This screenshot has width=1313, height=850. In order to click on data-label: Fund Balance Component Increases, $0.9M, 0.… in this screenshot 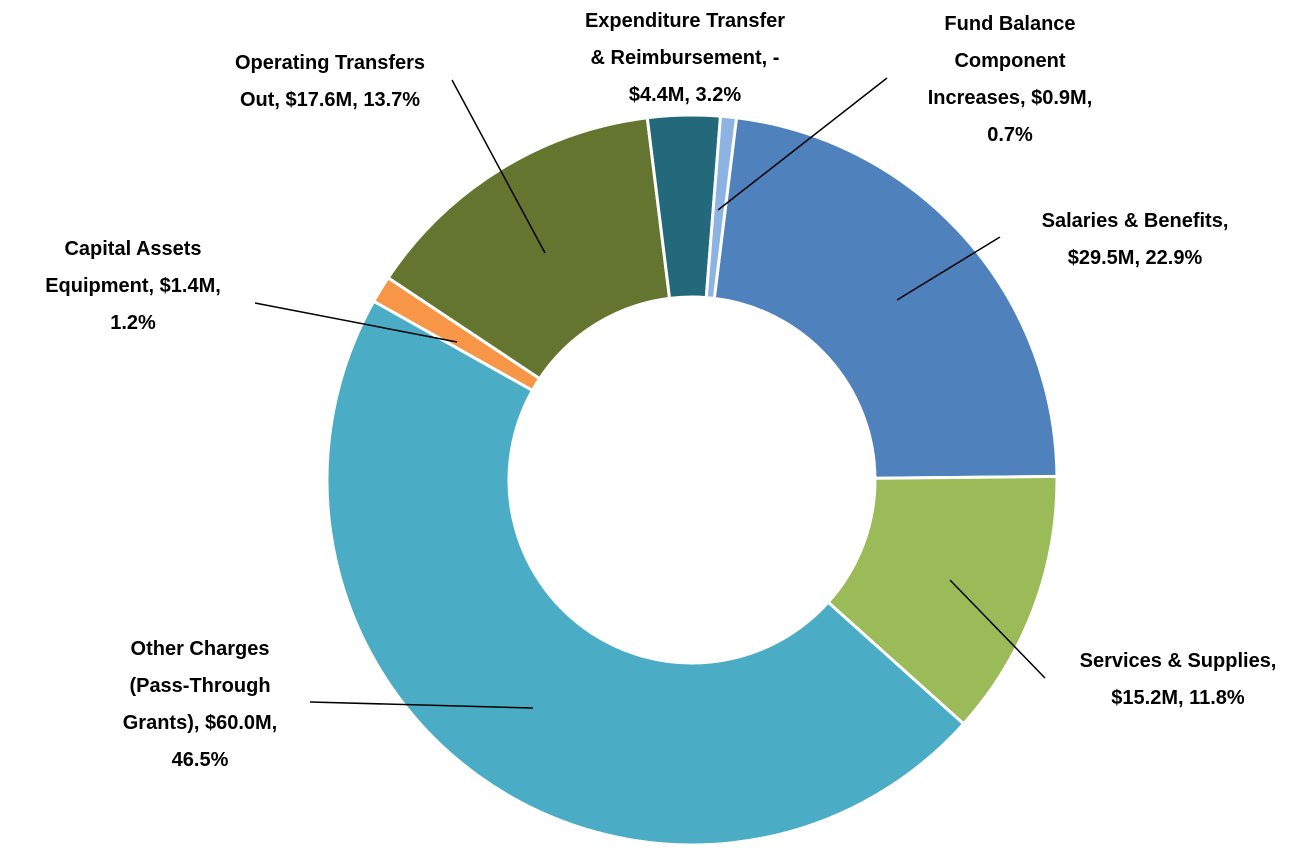, I will do `click(1010, 79)`.